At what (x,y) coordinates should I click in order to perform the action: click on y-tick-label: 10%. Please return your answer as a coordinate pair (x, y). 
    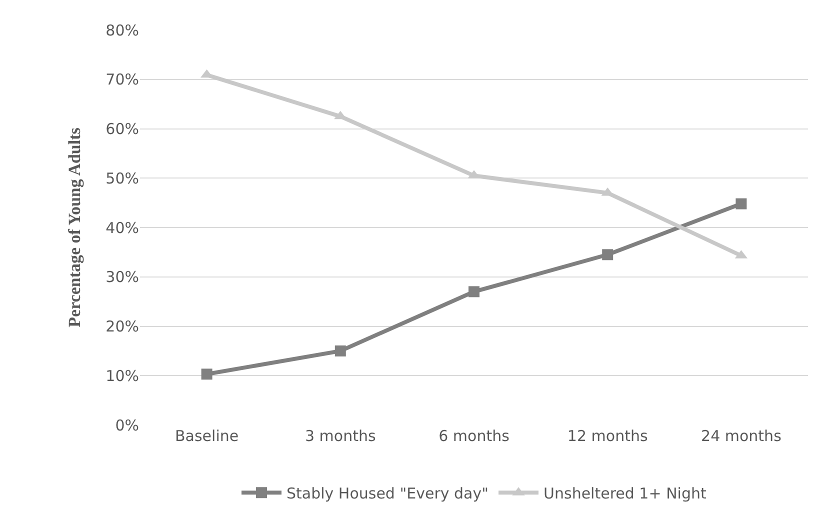
    Looking at the image, I should click on (122, 375).